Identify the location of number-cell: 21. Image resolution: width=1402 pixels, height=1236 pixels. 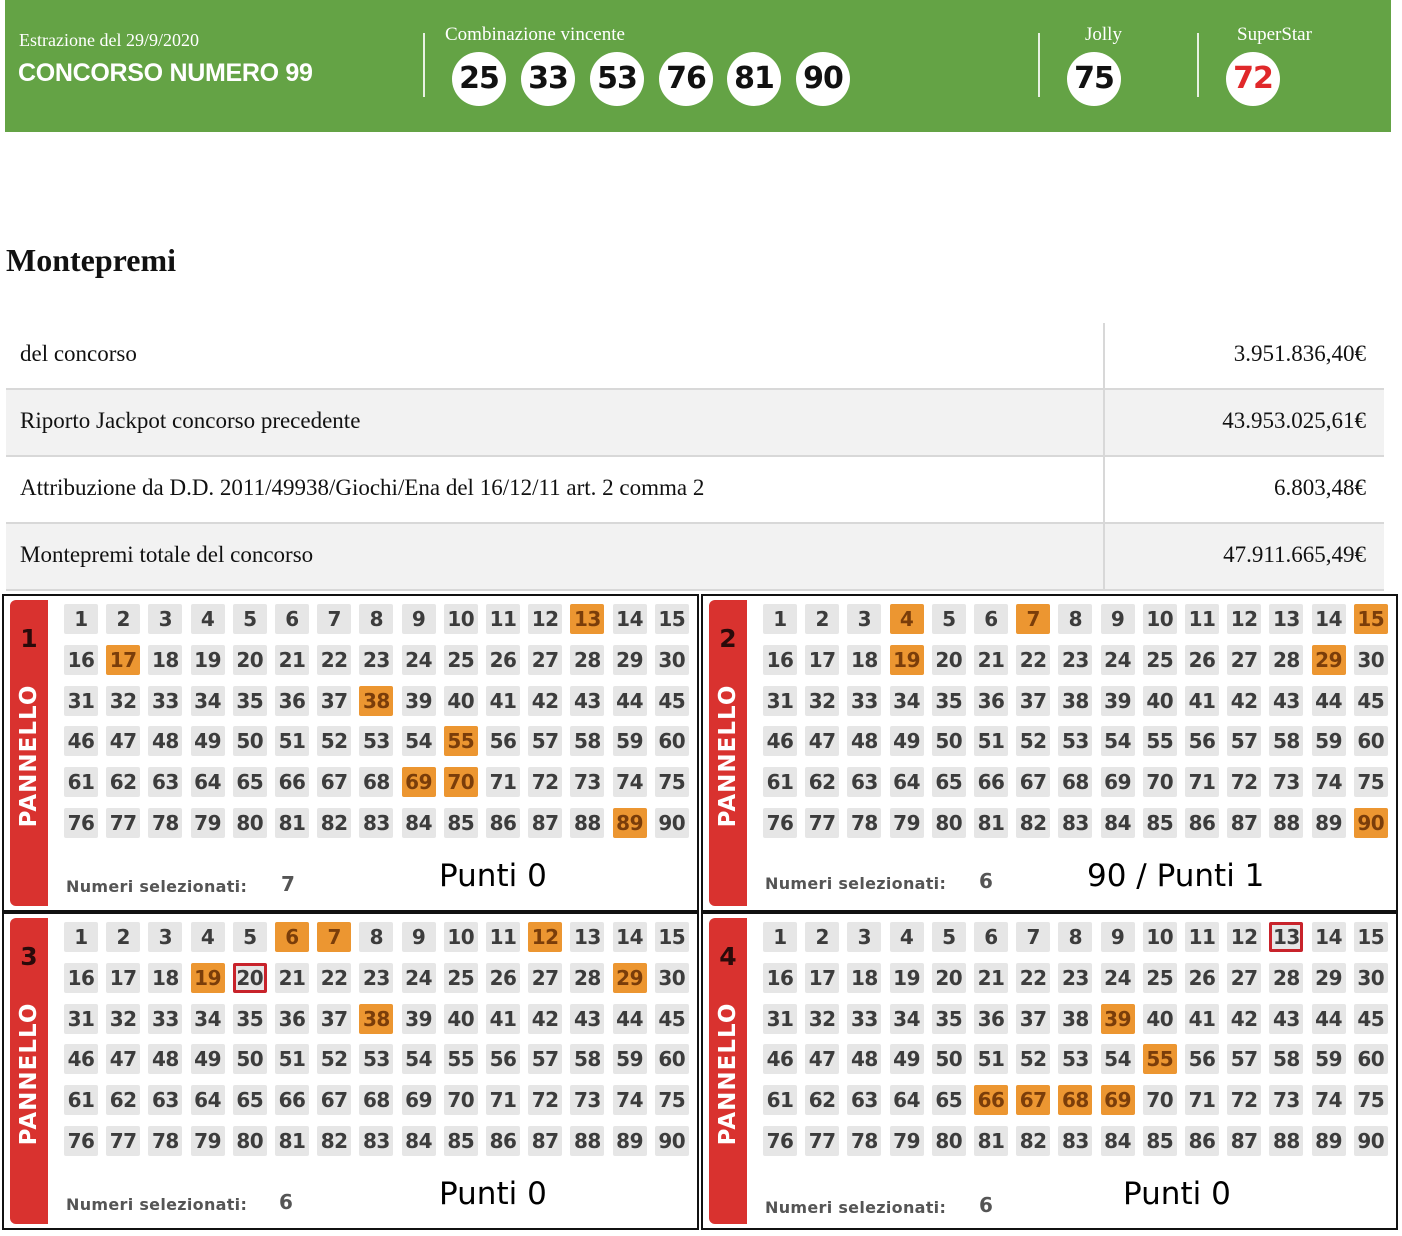
(292, 977).